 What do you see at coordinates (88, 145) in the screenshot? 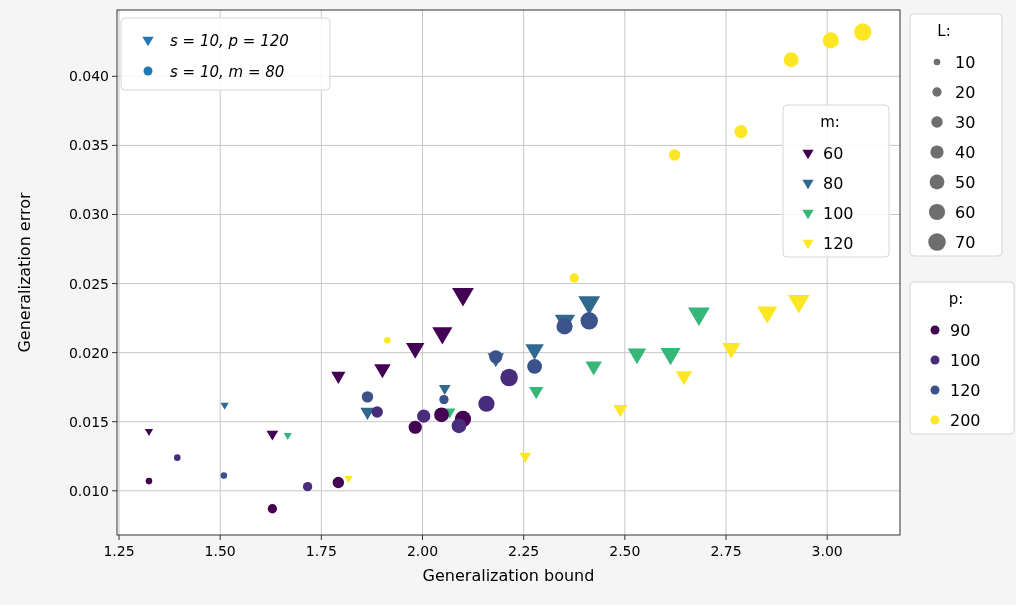
I see `y-tick-label: 0.035` at bounding box center [88, 145].